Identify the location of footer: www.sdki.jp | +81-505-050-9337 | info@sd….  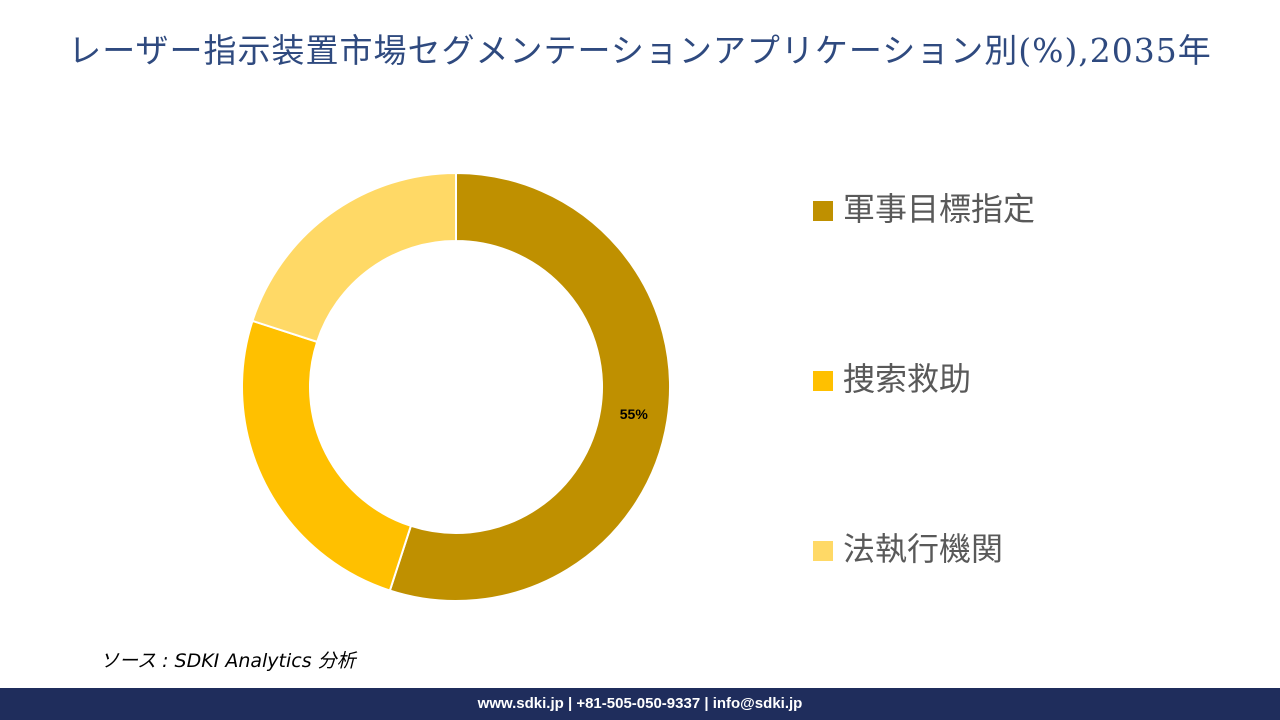
(640, 704).